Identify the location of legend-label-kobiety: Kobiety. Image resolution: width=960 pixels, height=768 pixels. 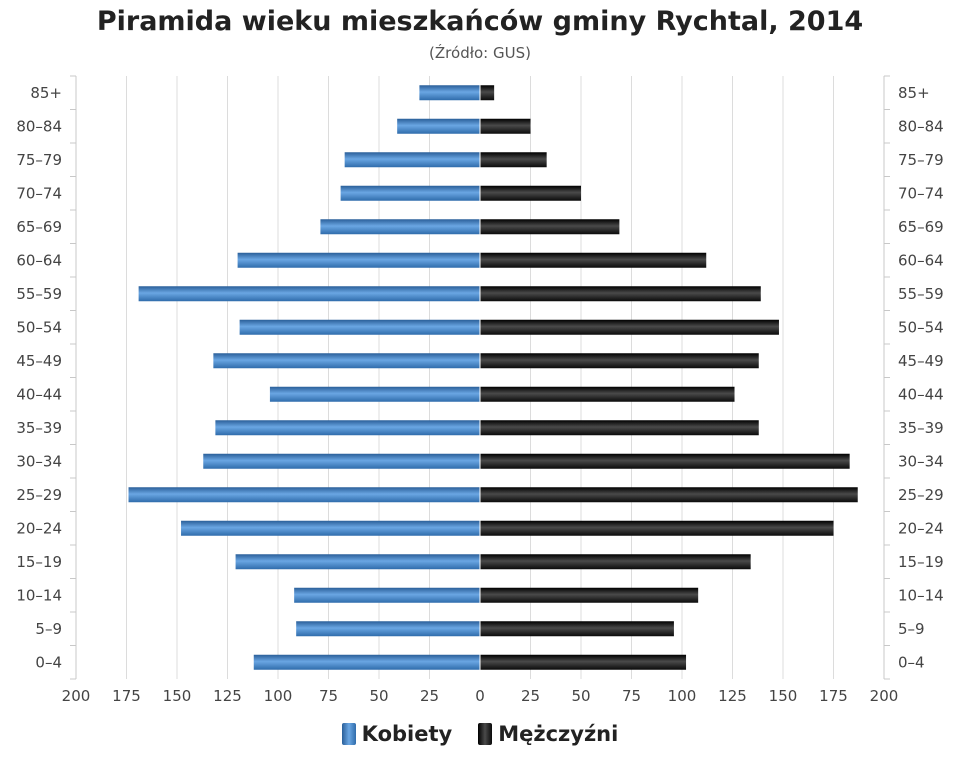
(407, 734).